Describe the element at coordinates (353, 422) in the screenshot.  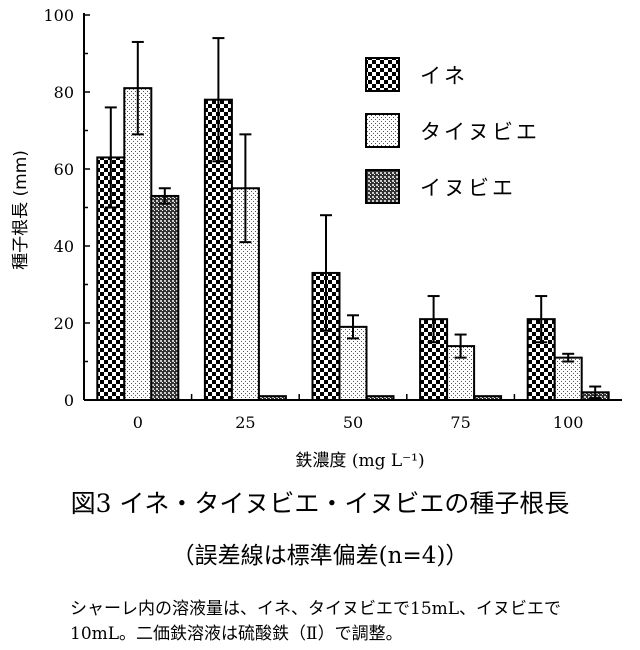
I see `x-tick-label: 50` at that location.